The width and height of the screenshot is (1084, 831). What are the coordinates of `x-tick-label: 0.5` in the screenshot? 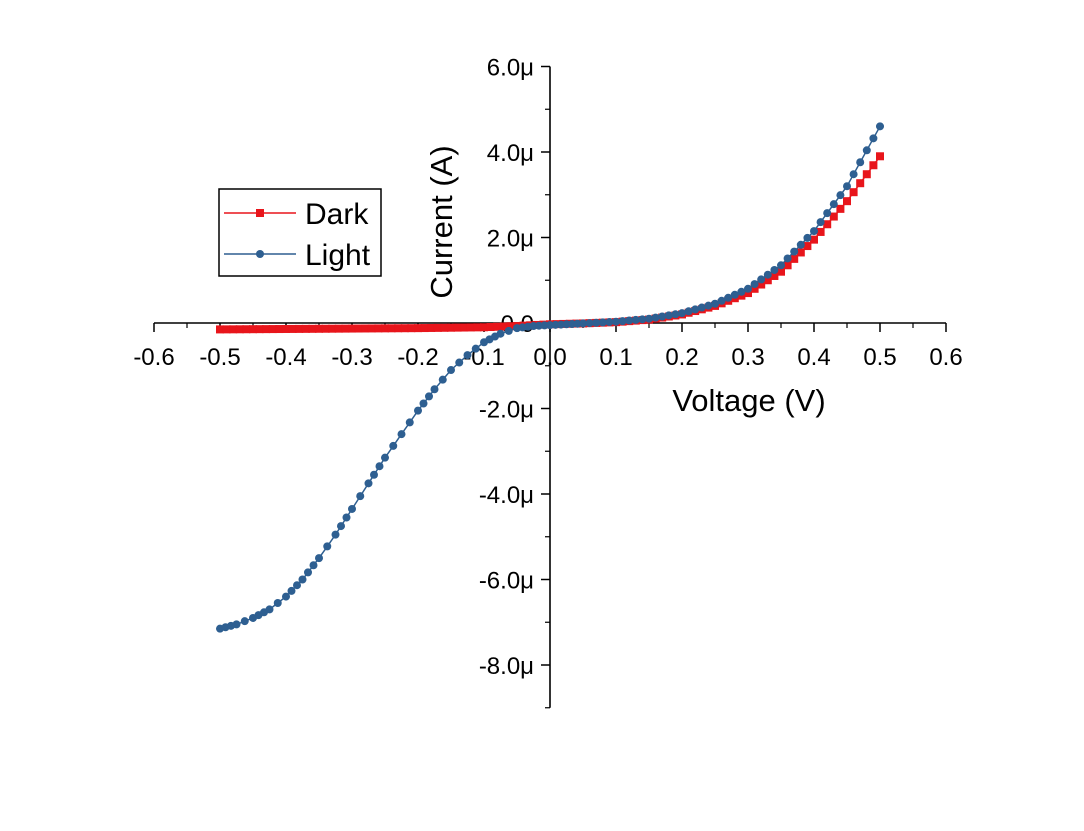 It's located at (879, 357).